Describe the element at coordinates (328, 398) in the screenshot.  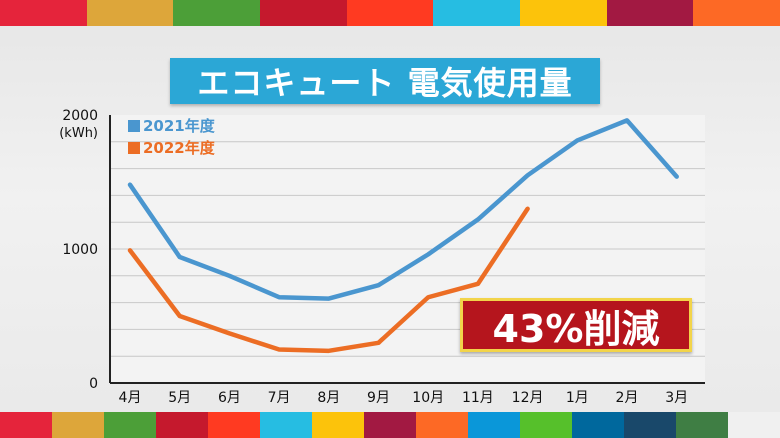
I see `x-tick-label: 8月` at that location.